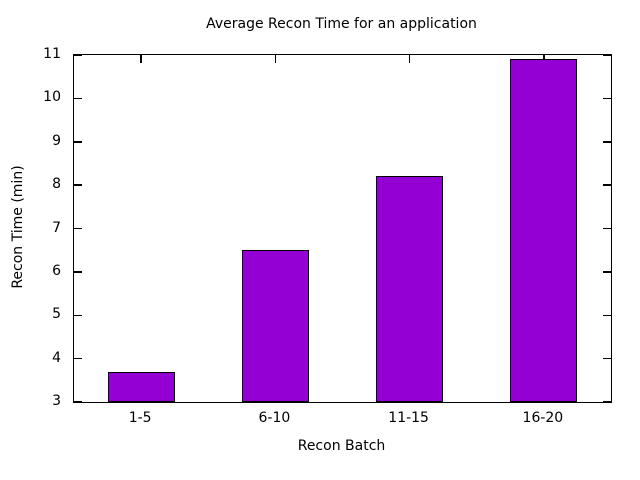 The image size is (640, 480). Describe the element at coordinates (52, 97) in the screenshot. I see `y-tick-label: 10` at that location.